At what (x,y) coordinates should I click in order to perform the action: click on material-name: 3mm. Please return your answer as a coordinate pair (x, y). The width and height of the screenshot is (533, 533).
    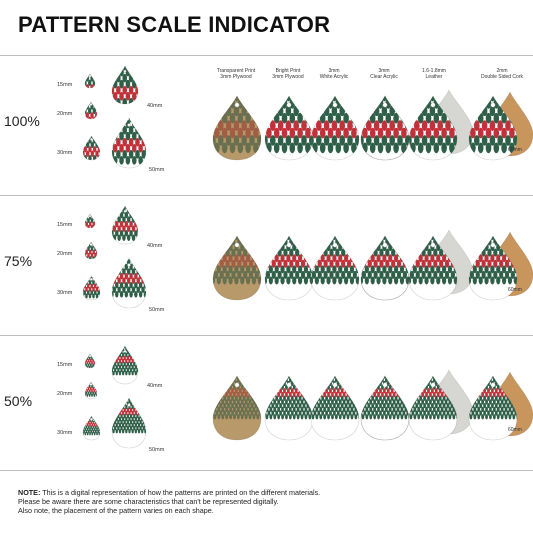
    Looking at the image, I should click on (334, 71).